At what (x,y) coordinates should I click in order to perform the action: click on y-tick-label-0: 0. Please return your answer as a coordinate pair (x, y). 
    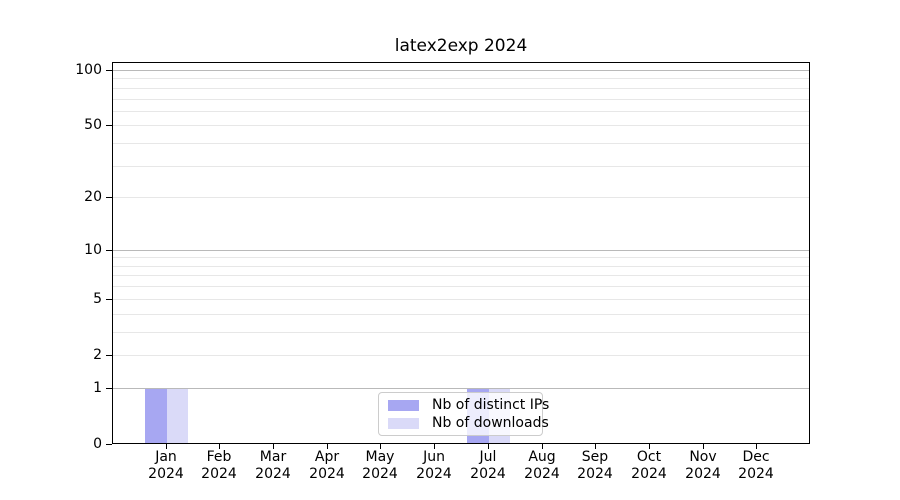
    Looking at the image, I should click on (97, 444).